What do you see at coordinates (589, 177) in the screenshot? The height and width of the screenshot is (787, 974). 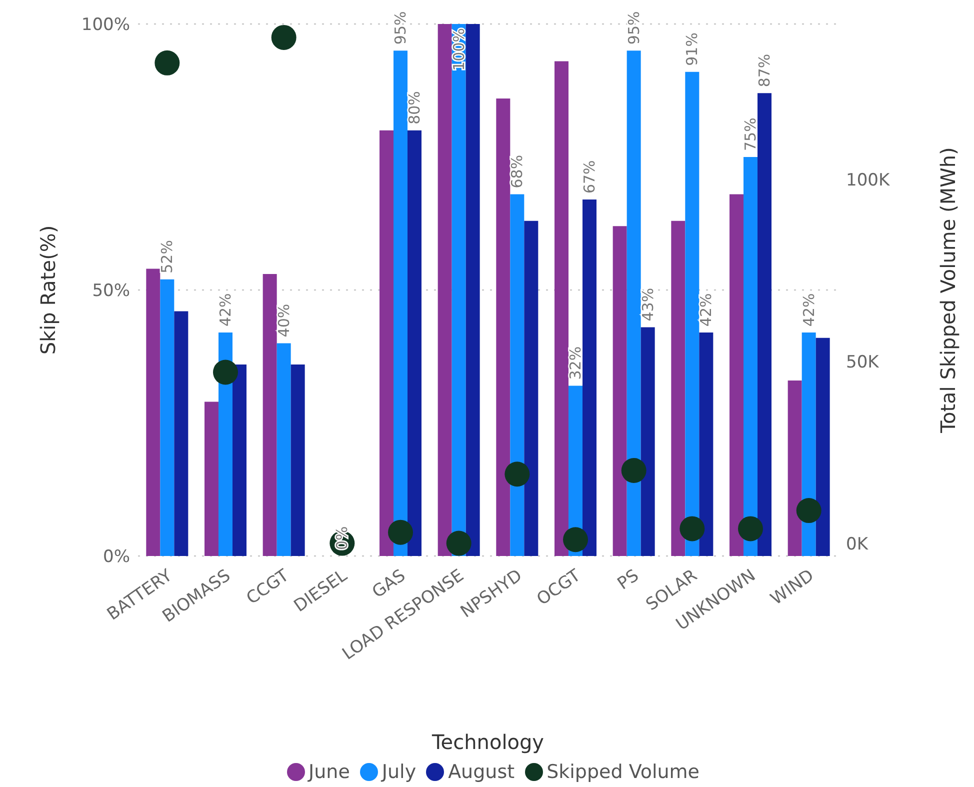 I see `data-label: 67%` at bounding box center [589, 177].